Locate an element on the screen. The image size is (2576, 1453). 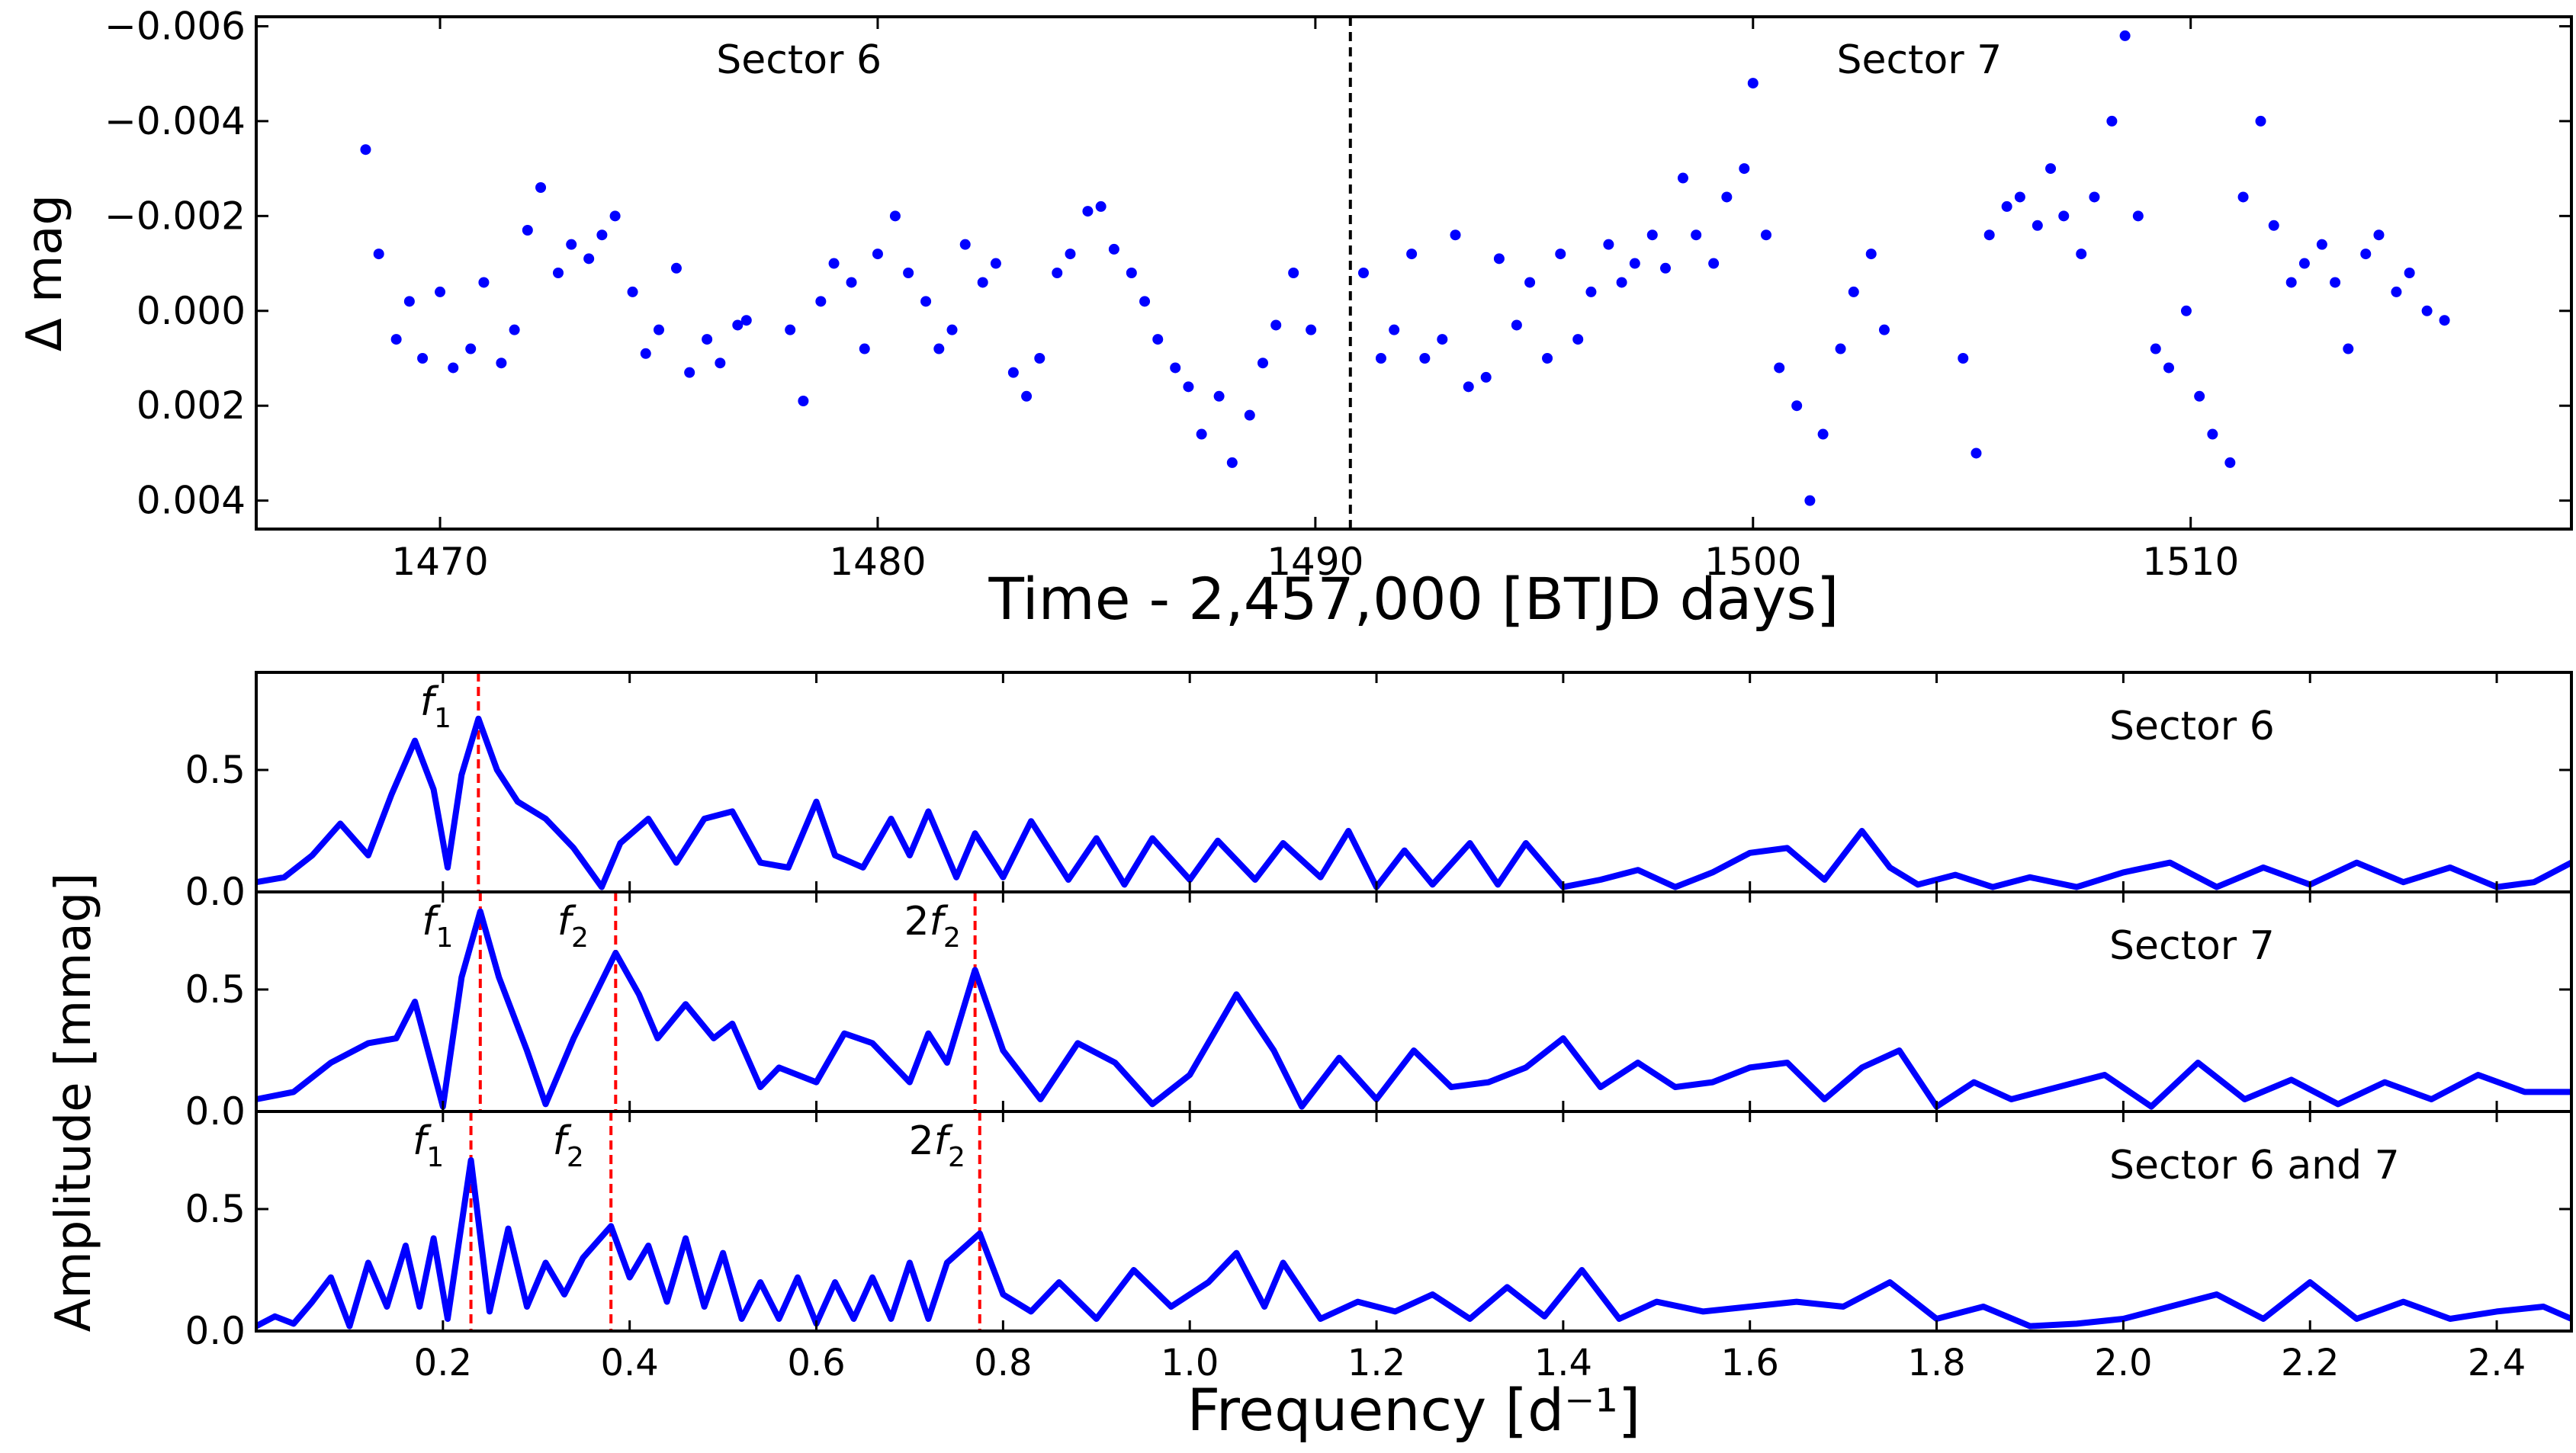
y-tick-label: −0.002 is located at coordinates (175, 216).